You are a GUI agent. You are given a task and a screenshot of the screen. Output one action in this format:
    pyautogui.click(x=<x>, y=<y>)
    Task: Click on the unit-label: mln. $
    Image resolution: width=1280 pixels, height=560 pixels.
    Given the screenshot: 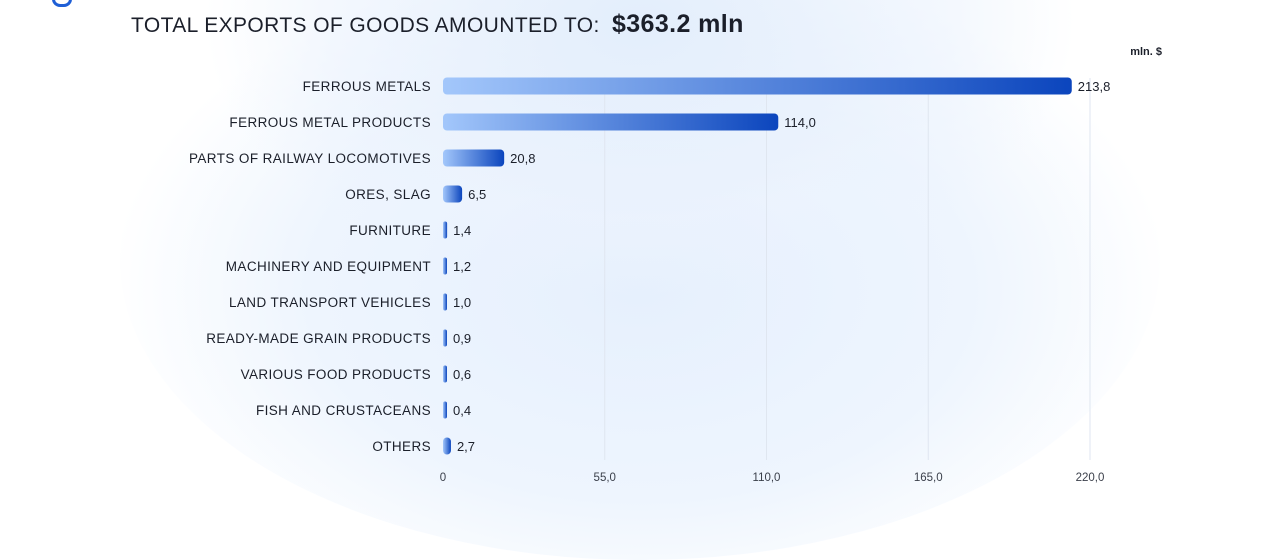 What is the action you would take?
    pyautogui.click(x=1146, y=52)
    